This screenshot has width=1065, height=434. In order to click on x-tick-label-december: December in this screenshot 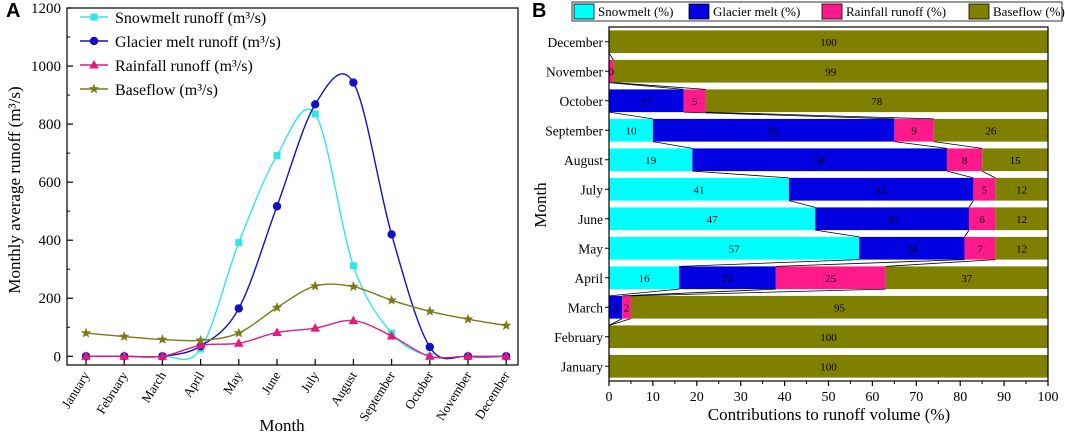, I will do `click(492, 395)`.